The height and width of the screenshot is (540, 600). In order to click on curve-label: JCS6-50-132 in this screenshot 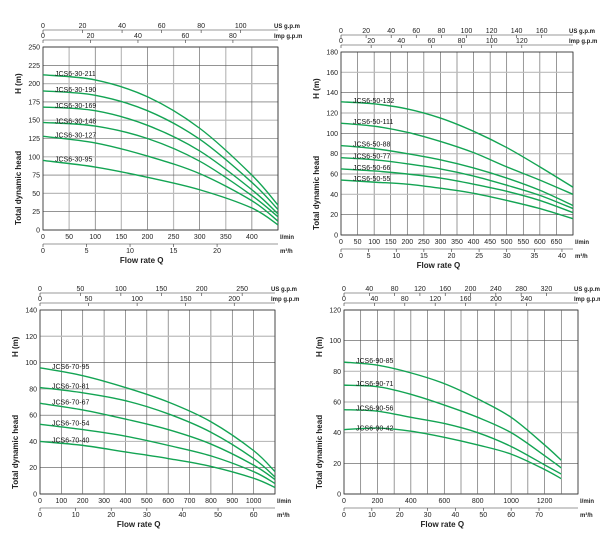, I will do `click(373, 101)`.